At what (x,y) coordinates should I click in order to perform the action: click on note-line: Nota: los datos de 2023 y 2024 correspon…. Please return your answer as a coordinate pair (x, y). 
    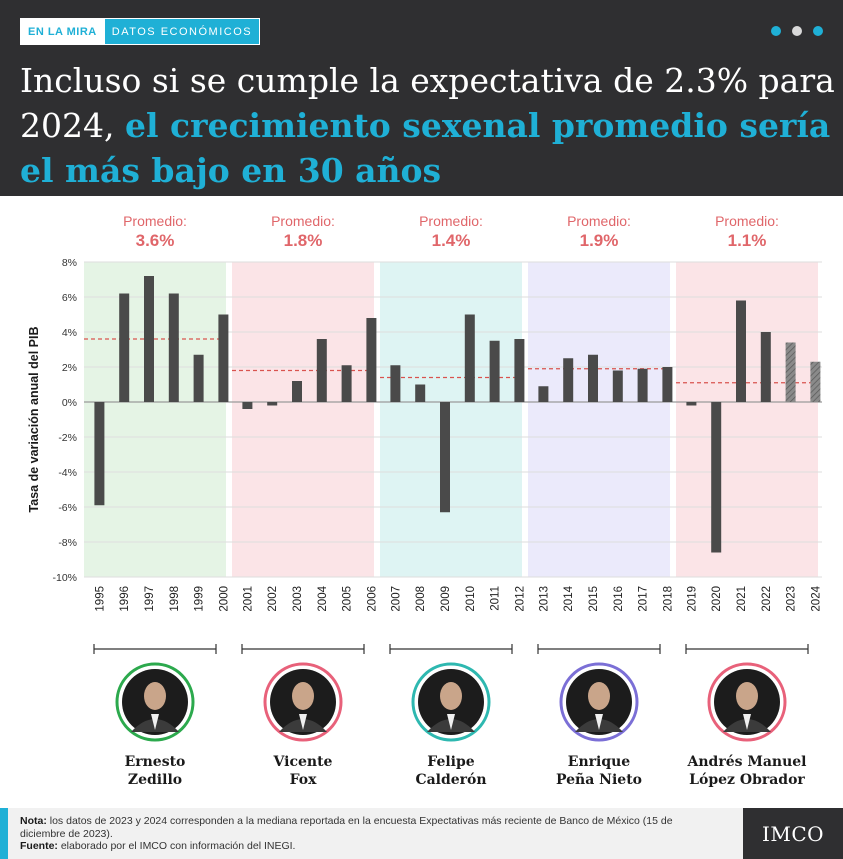
    Looking at the image, I should click on (370, 827).